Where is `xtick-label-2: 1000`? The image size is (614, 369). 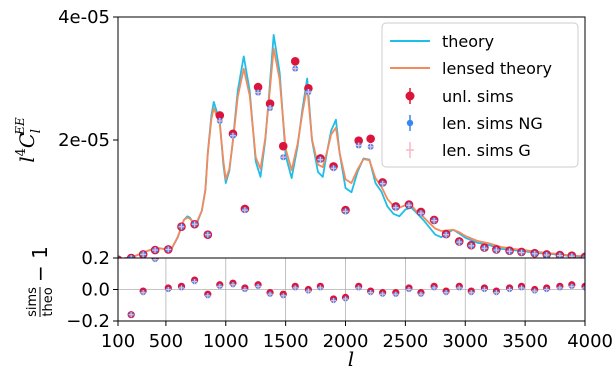 xtick-label-2: 1000 is located at coordinates (226, 341).